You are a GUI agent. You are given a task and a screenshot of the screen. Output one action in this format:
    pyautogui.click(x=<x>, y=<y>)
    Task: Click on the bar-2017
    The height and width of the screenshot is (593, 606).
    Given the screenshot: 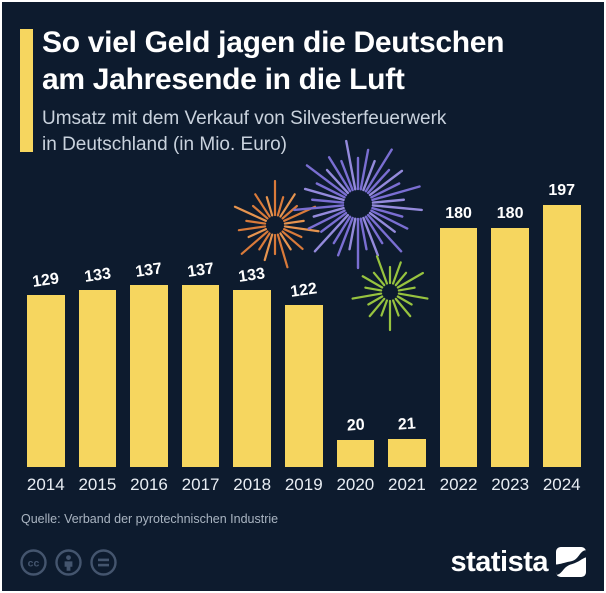 What is the action you would take?
    pyautogui.click(x=200, y=376)
    